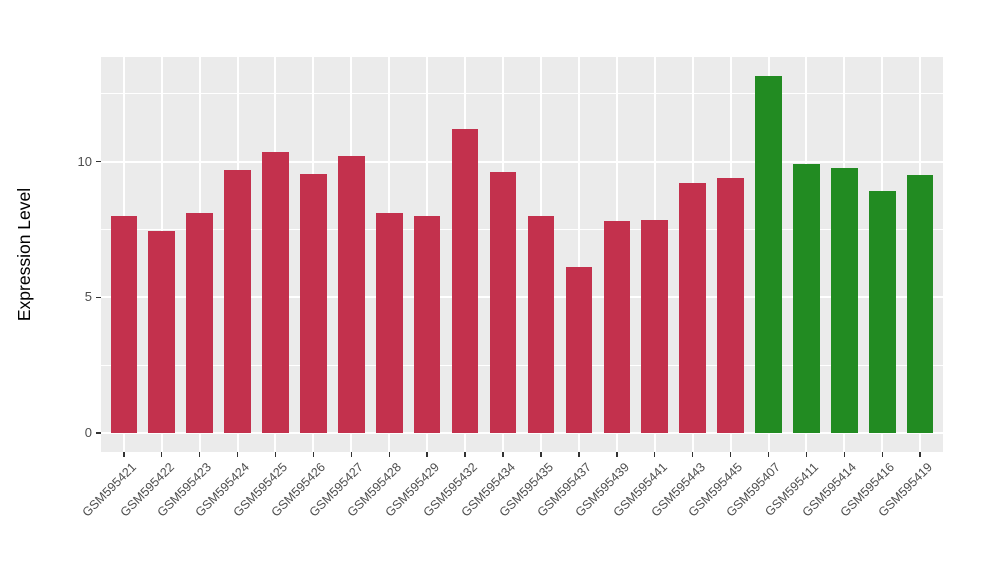 The image size is (1000, 580). What do you see at coordinates (578, 254) in the screenshot?
I see `gridline-vertical-major` at bounding box center [578, 254].